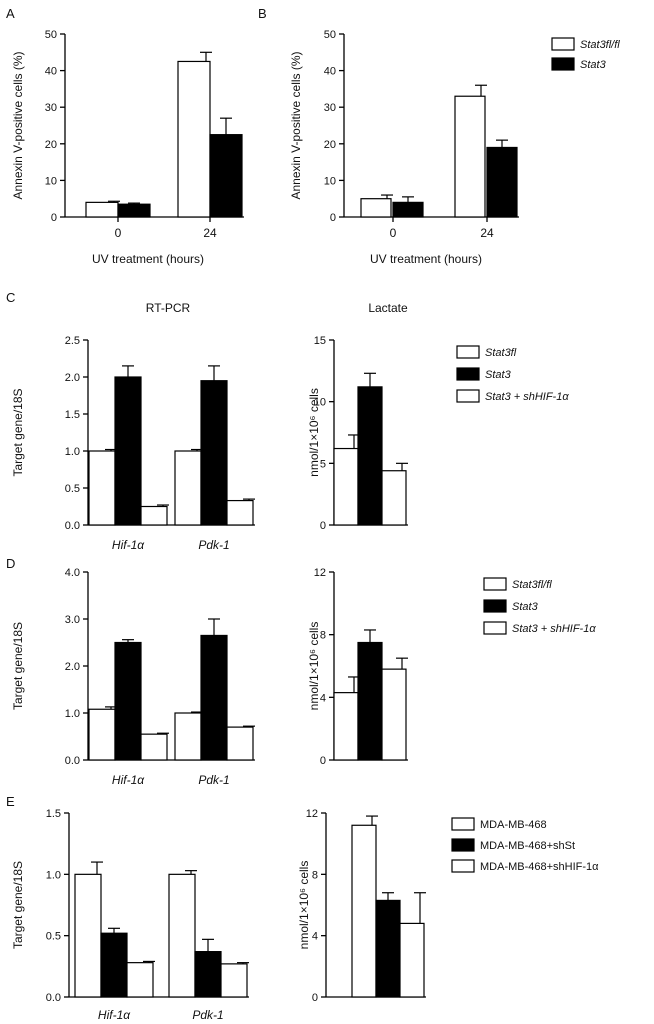  Describe the element at coordinates (513, 825) in the screenshot. I see `legend-label: MDA-MB-468` at that location.